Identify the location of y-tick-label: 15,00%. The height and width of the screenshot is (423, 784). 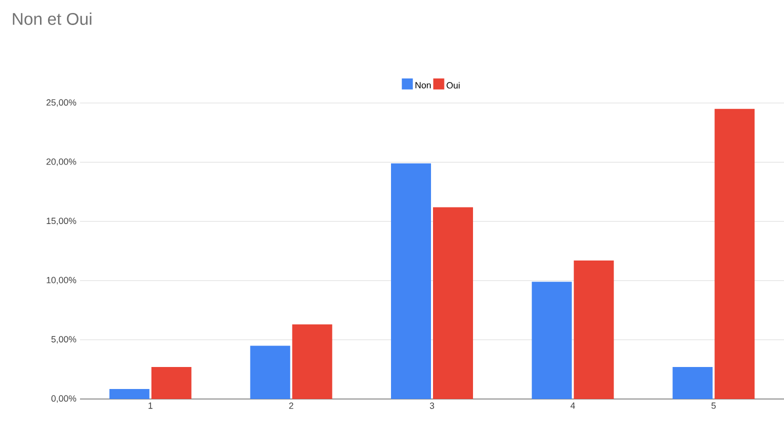
(61, 222).